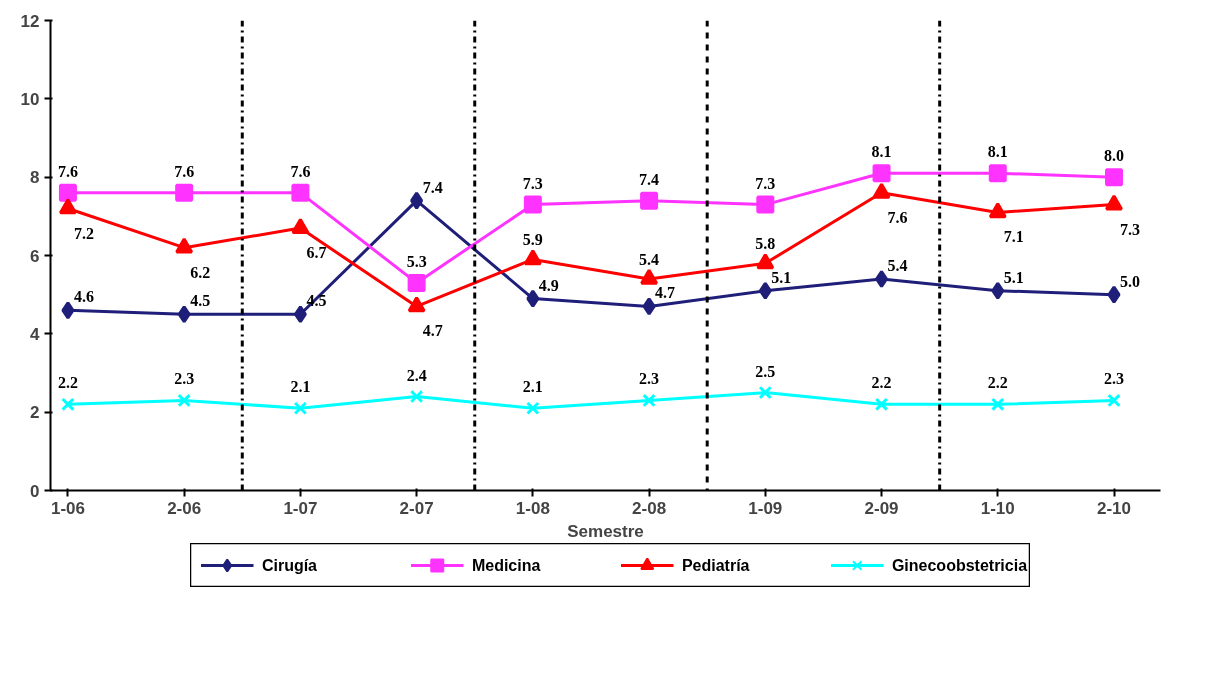 The image size is (1207, 694). What do you see at coordinates (200, 301) in the screenshot?
I see `data-label: 4.5` at bounding box center [200, 301].